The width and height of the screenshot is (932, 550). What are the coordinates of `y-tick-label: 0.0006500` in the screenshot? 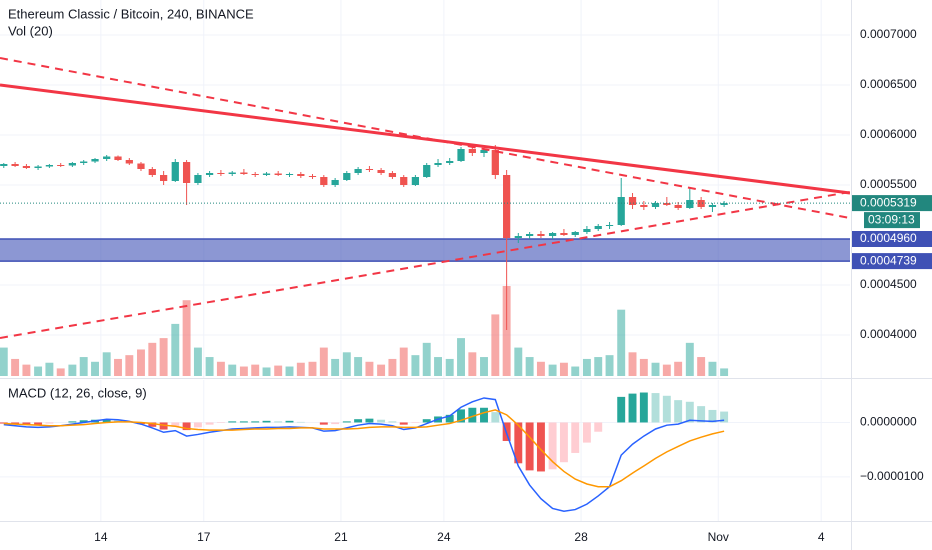 It's located at (888, 84).